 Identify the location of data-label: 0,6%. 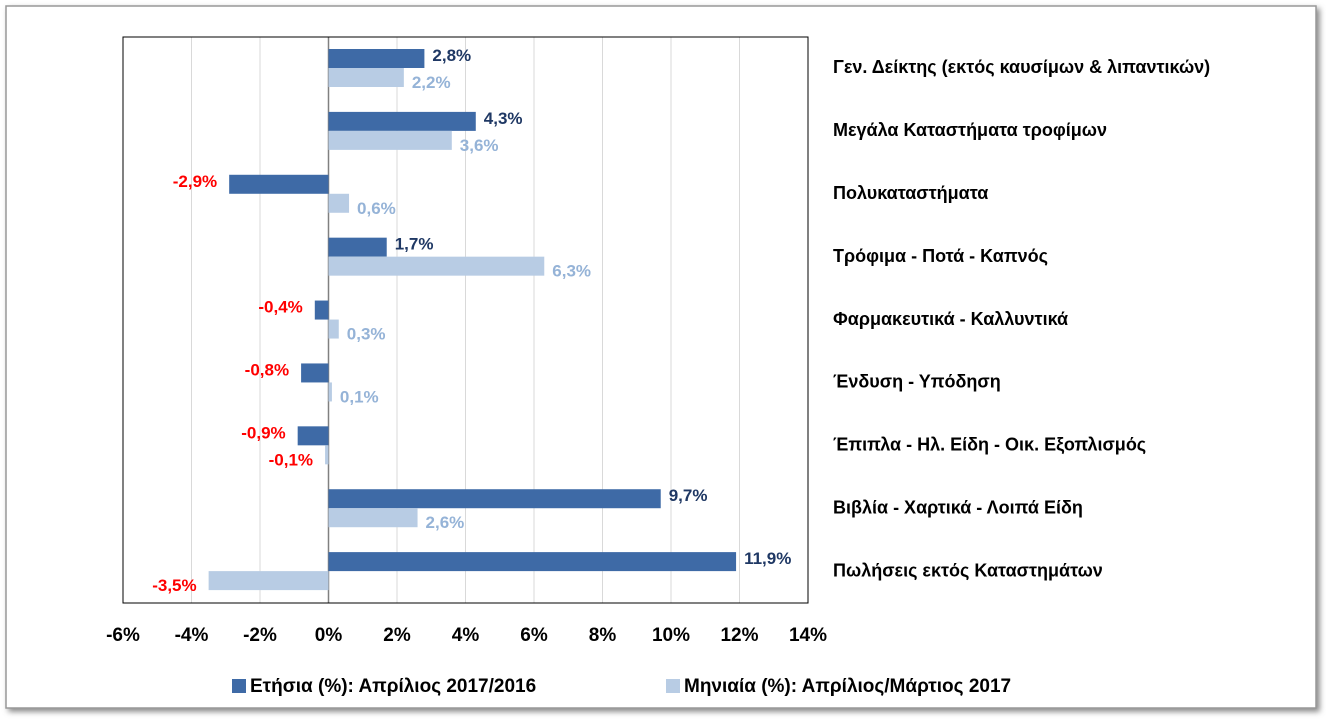
(376, 208).